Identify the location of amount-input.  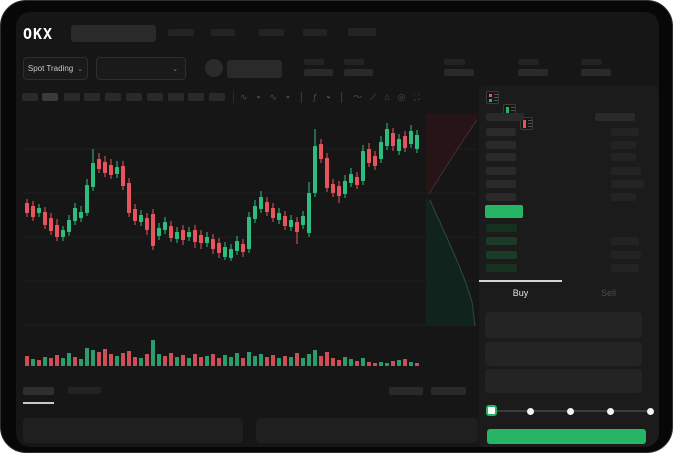
(563, 354).